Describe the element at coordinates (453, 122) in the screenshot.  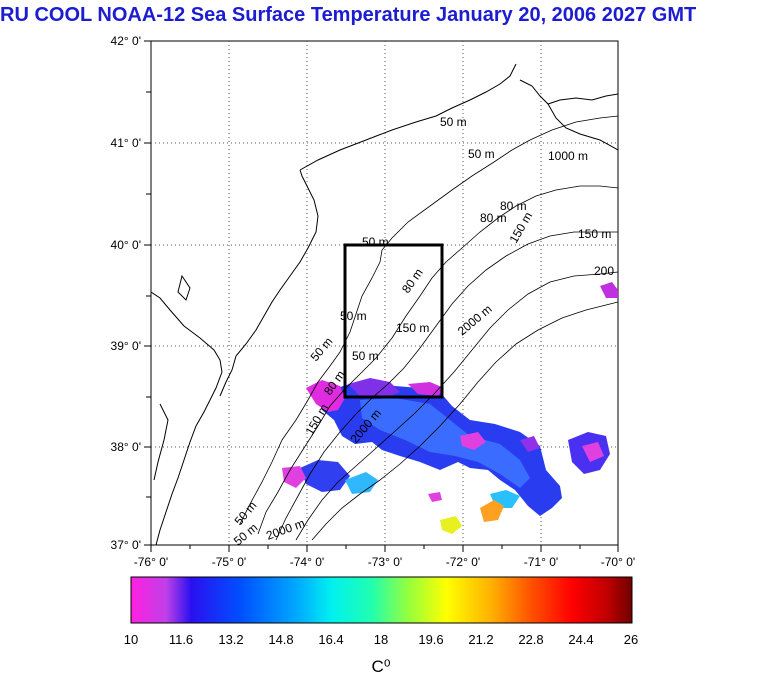
I see `contour-label-1: 50 m` at that location.